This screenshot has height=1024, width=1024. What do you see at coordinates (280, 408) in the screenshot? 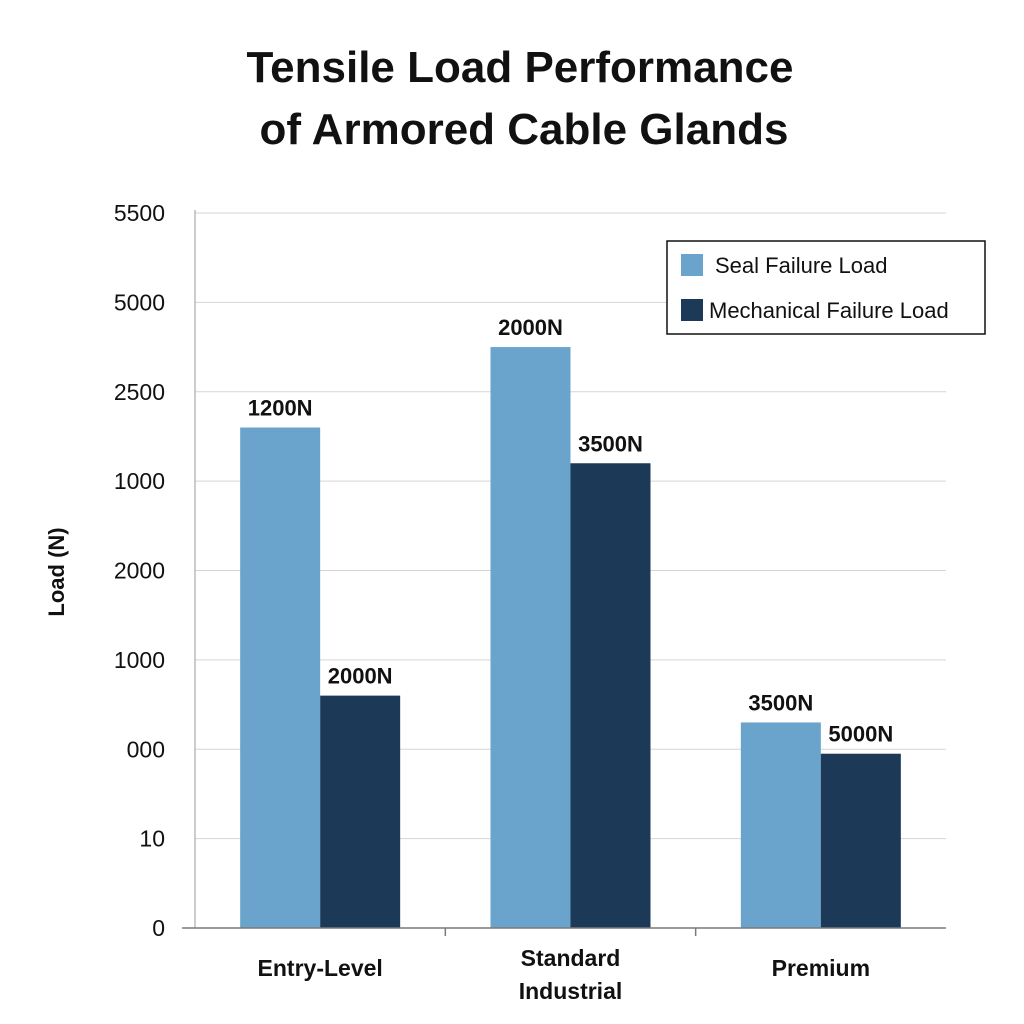
I see `data-label: 1200N` at bounding box center [280, 408].